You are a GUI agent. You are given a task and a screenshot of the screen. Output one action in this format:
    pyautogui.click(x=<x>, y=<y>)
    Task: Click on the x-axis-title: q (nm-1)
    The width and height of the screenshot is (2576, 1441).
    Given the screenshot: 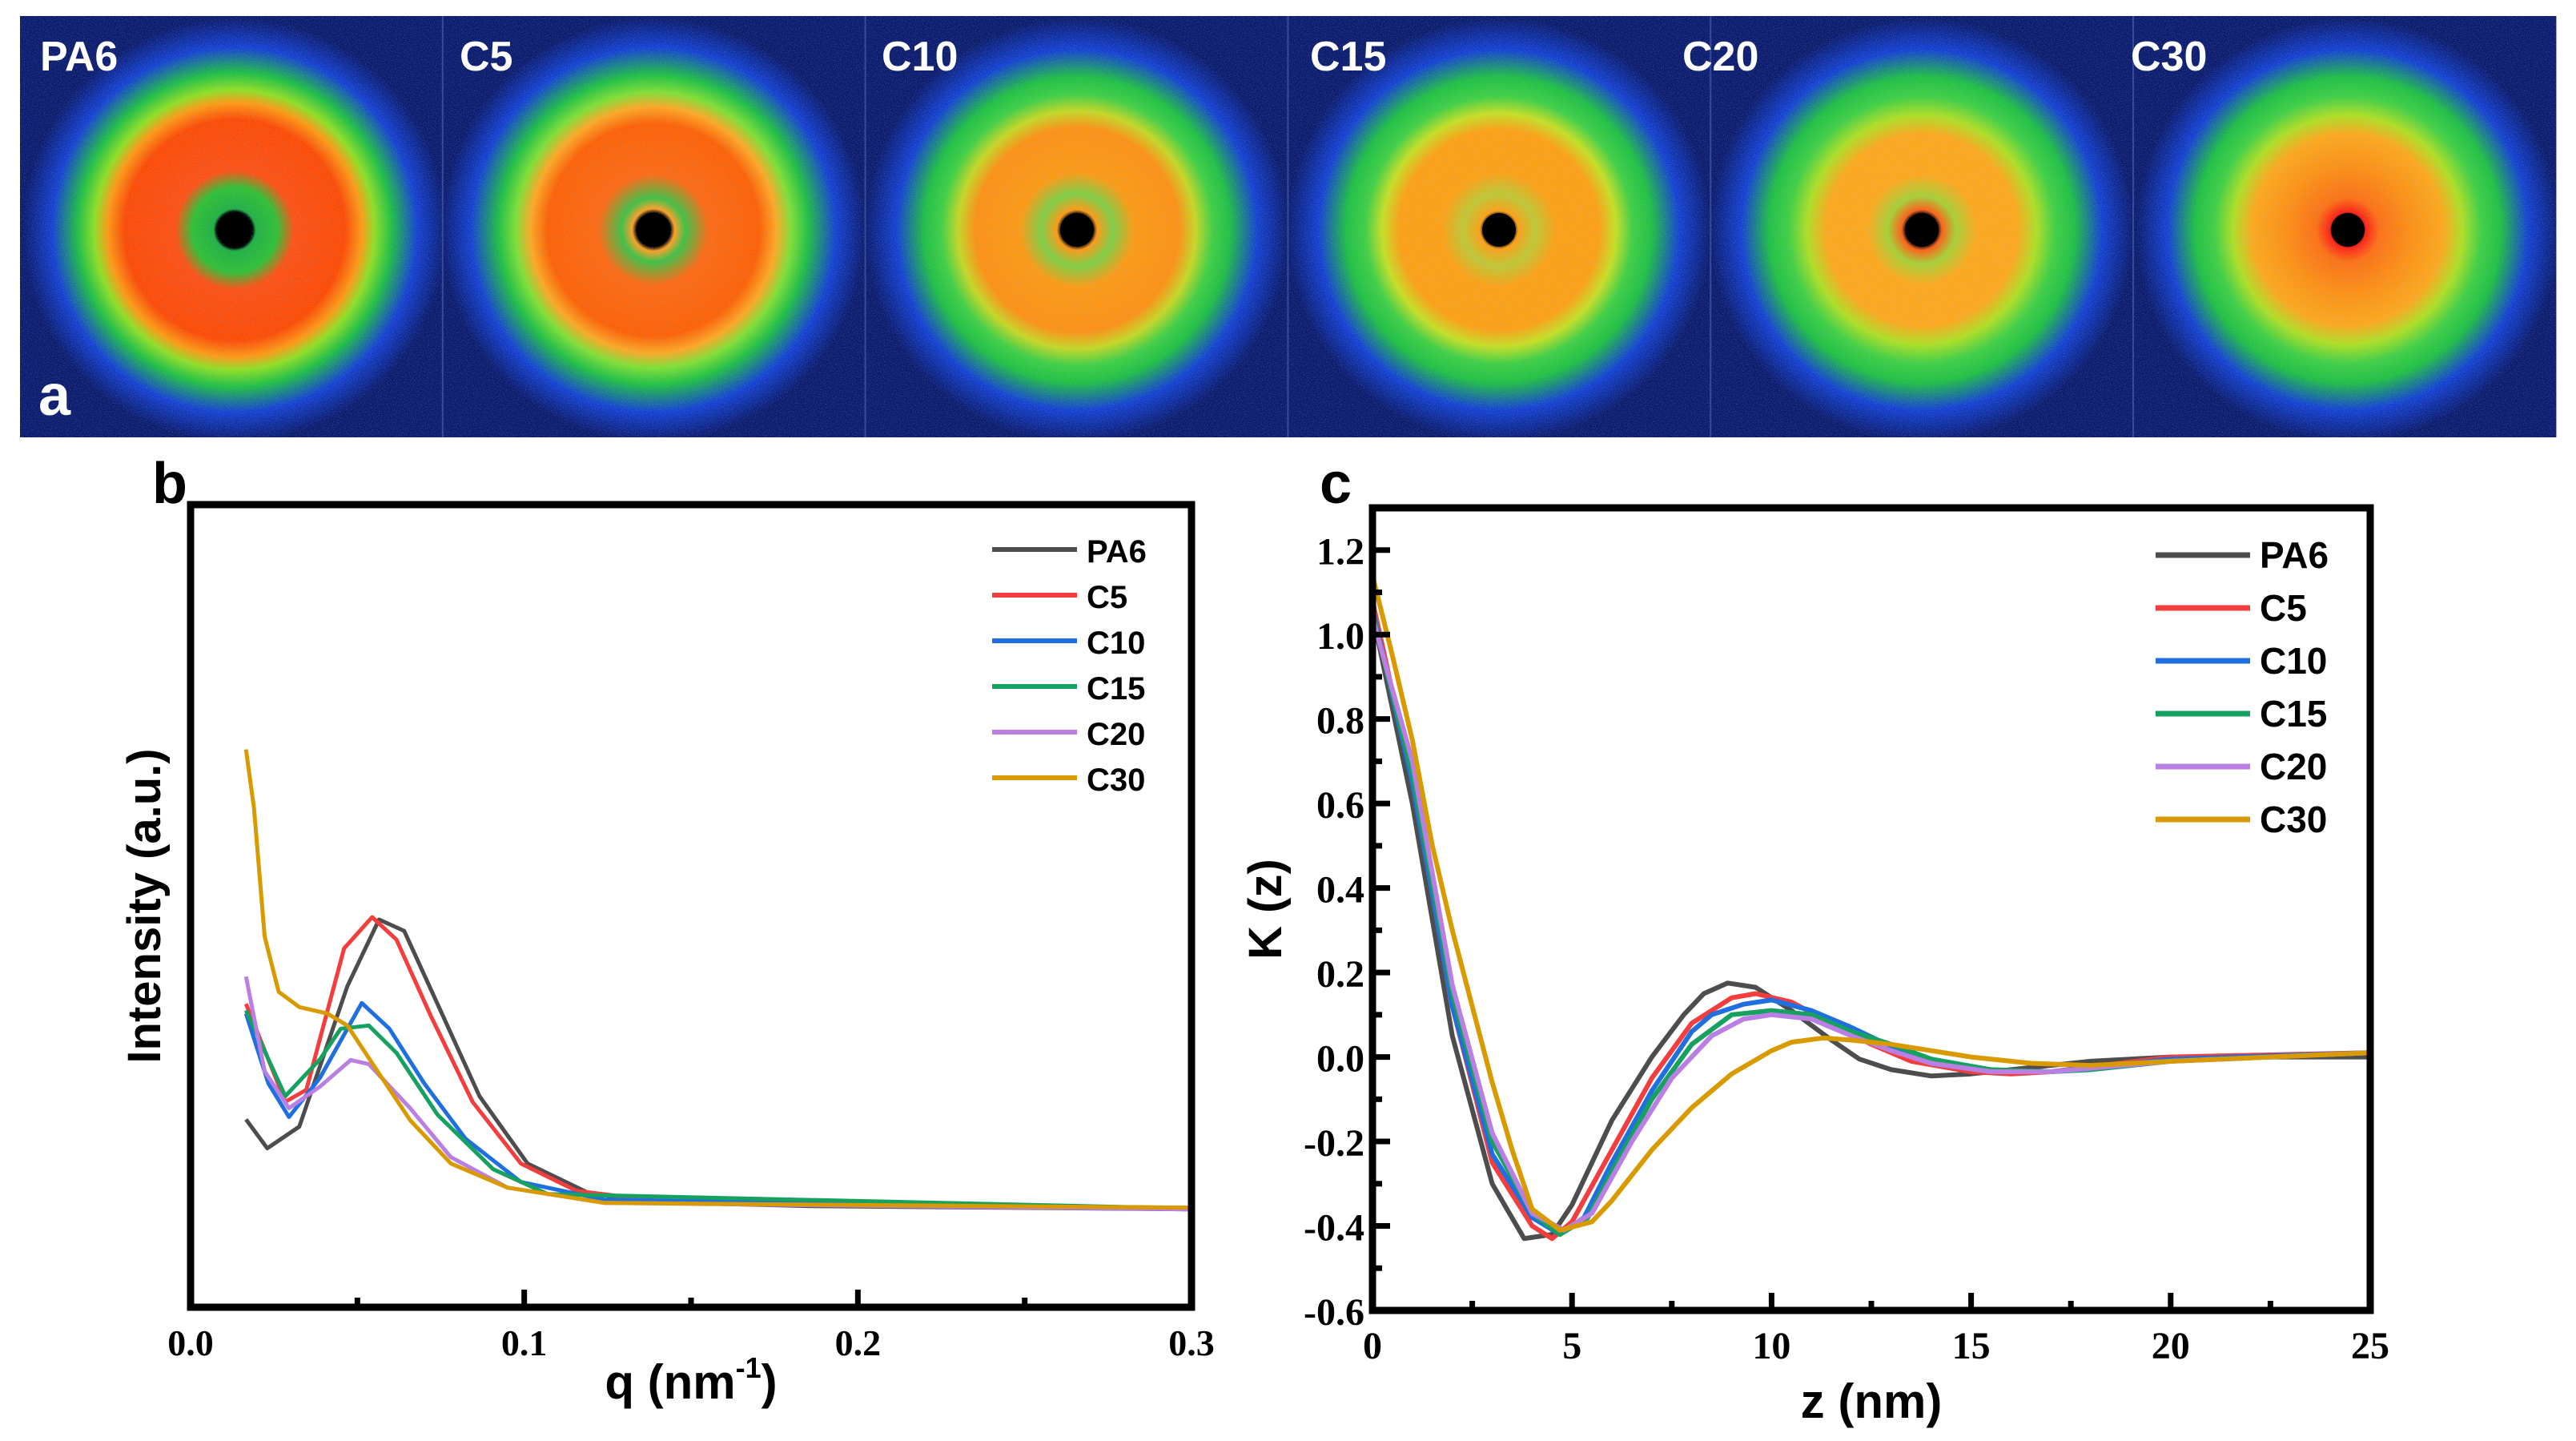 What is the action you would take?
    pyautogui.click(x=691, y=1380)
    